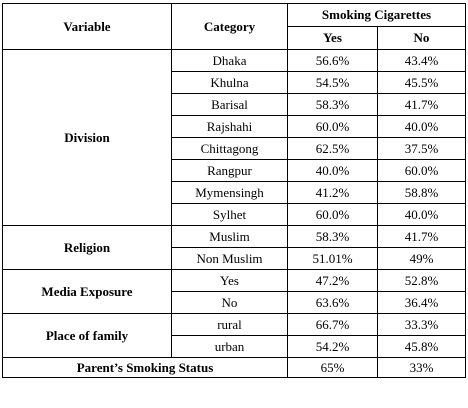  Describe the element at coordinates (87, 26) in the screenshot. I see `header-variable: Variable` at that location.